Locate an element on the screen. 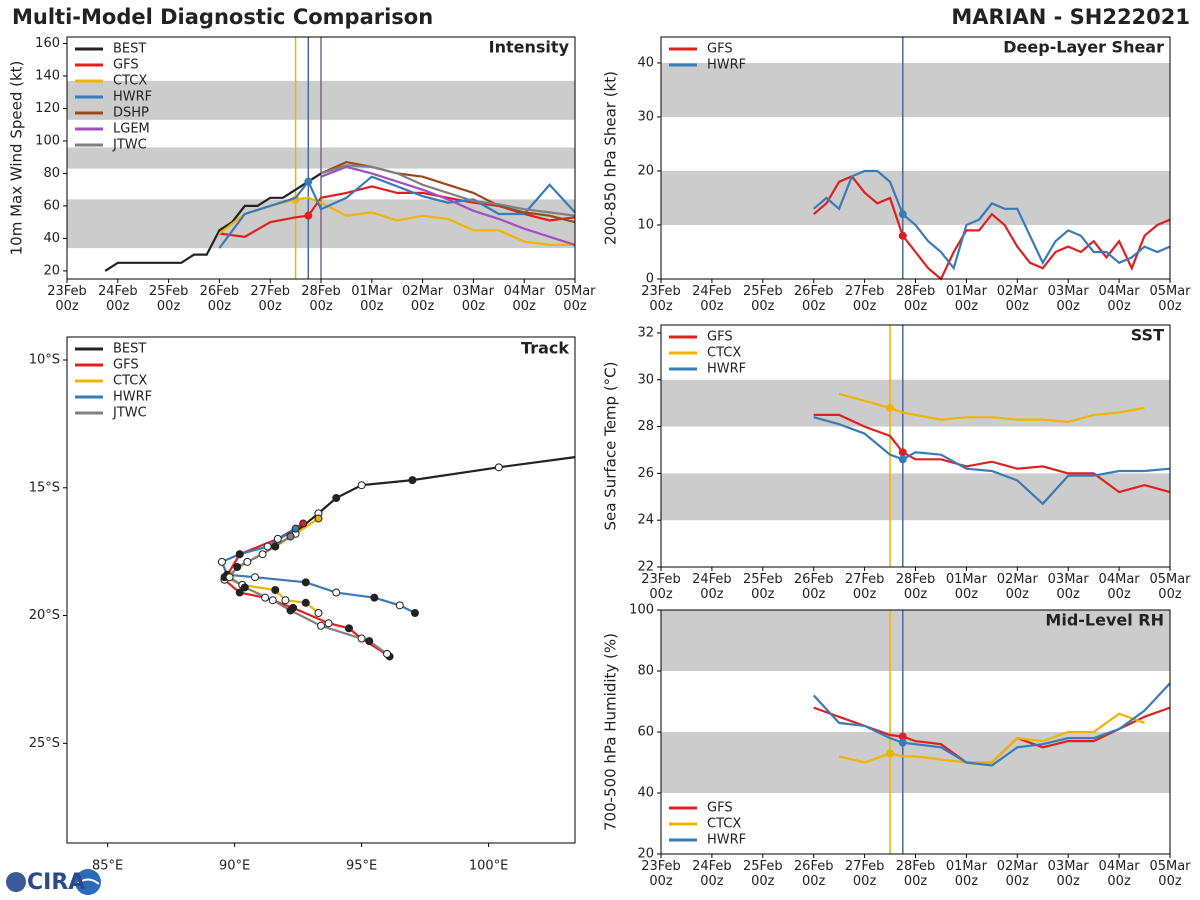 This screenshot has height=900, width=1200. y-tick-label: 30 is located at coordinates (645, 116).